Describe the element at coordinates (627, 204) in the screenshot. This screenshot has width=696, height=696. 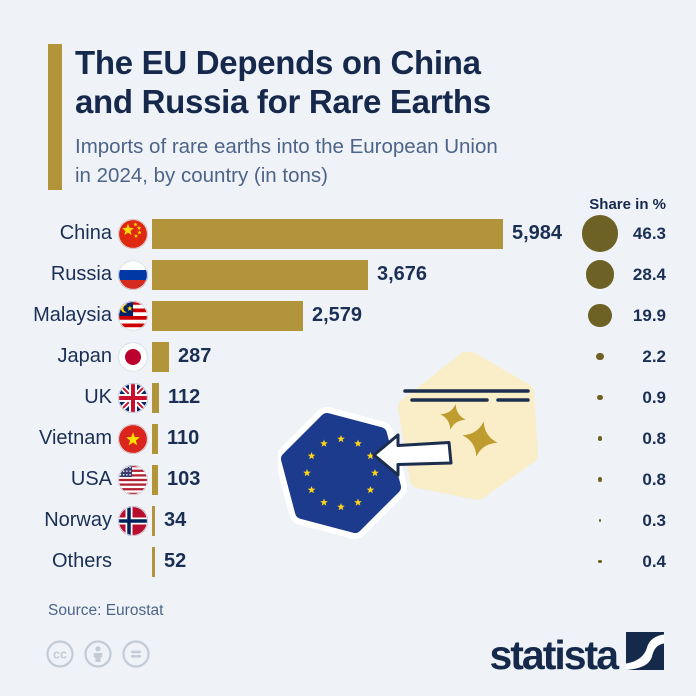
I see `share-column-header: Share in %` at that location.